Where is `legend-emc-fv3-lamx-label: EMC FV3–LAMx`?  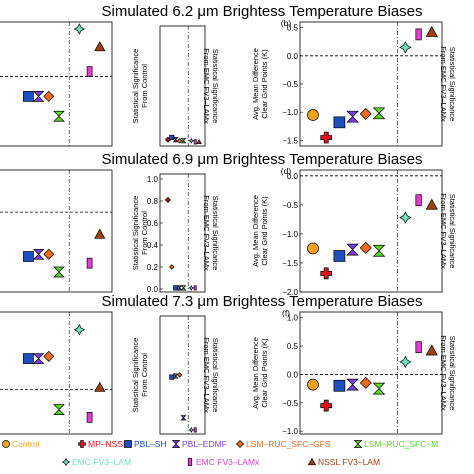 legend-emc-fv3-lamx-label: EMC FV3–LAMx is located at coordinates (228, 462).